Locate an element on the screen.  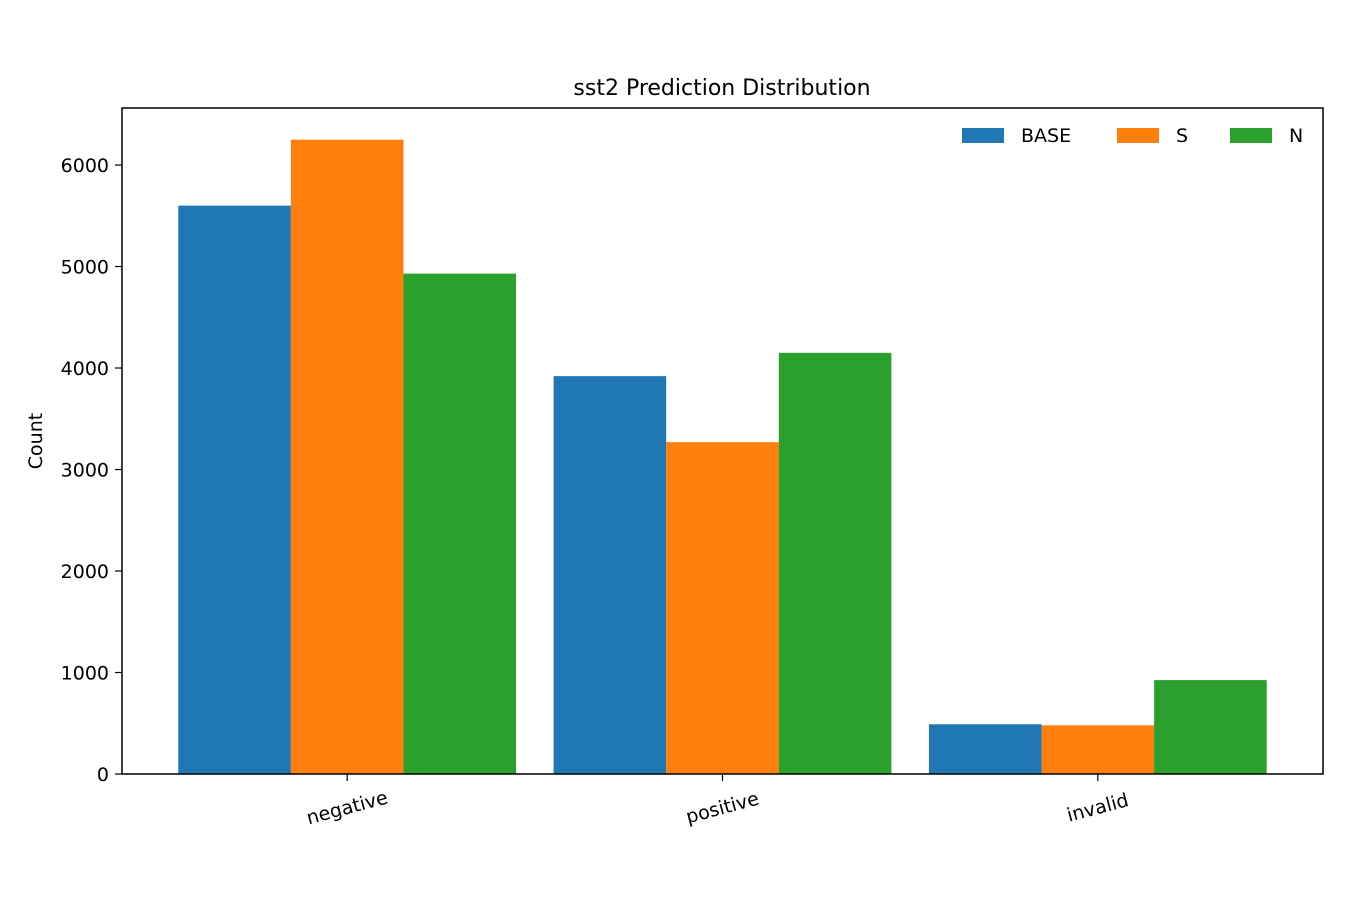
x-axis: negative positive invalid is located at coordinates (717, 801).